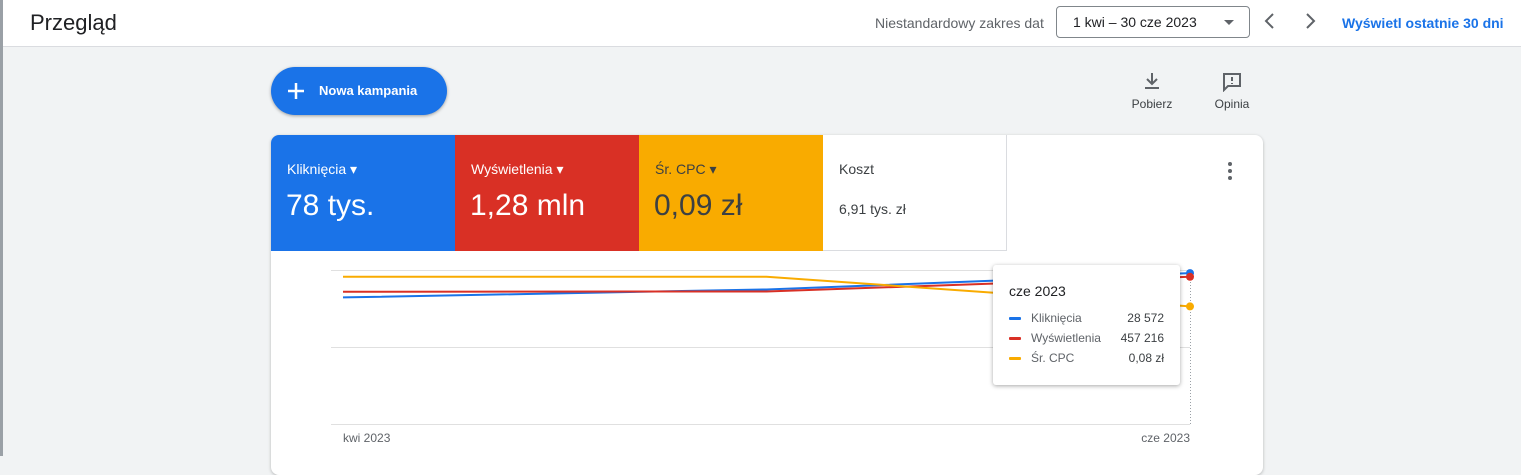 The height and width of the screenshot is (475, 1521). What do you see at coordinates (1, 228) in the screenshot?
I see `side-strip` at bounding box center [1, 228].